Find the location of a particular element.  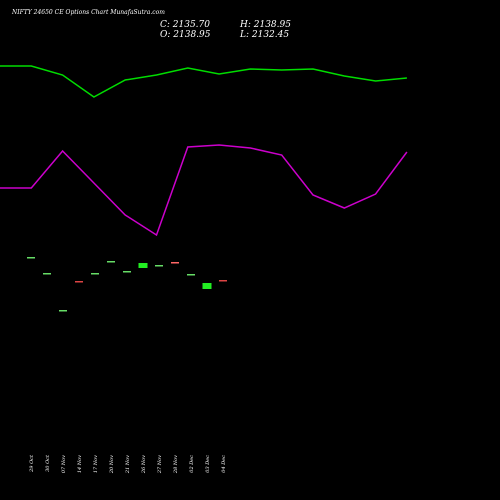

x-tick-label: 07 Nov is located at coordinates (64, 464).